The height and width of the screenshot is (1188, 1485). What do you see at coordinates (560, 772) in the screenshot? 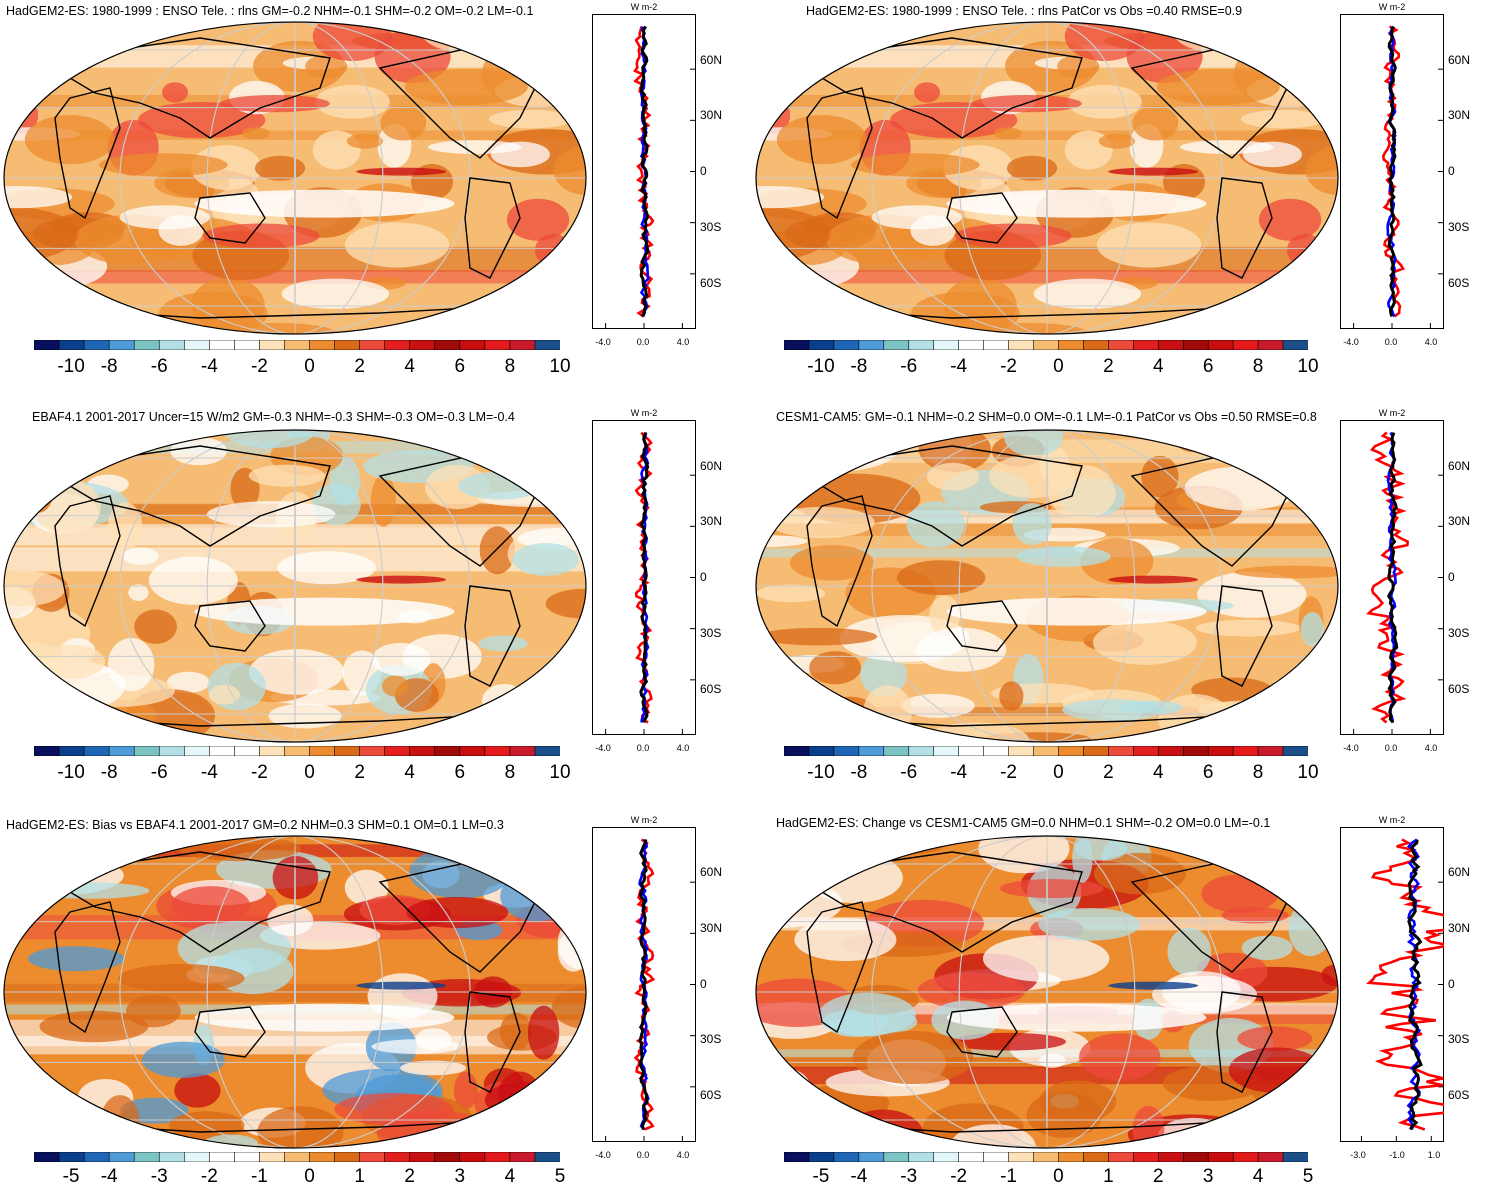
I see `colorbar-tick-label: 10` at bounding box center [560, 772].